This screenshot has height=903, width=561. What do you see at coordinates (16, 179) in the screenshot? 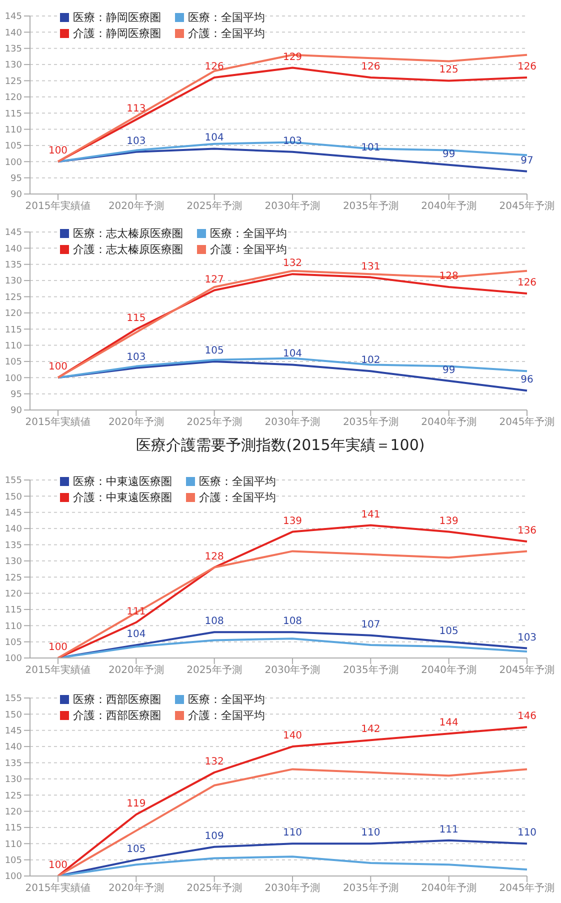
I see `y-tick-label: 95` at bounding box center [16, 179].